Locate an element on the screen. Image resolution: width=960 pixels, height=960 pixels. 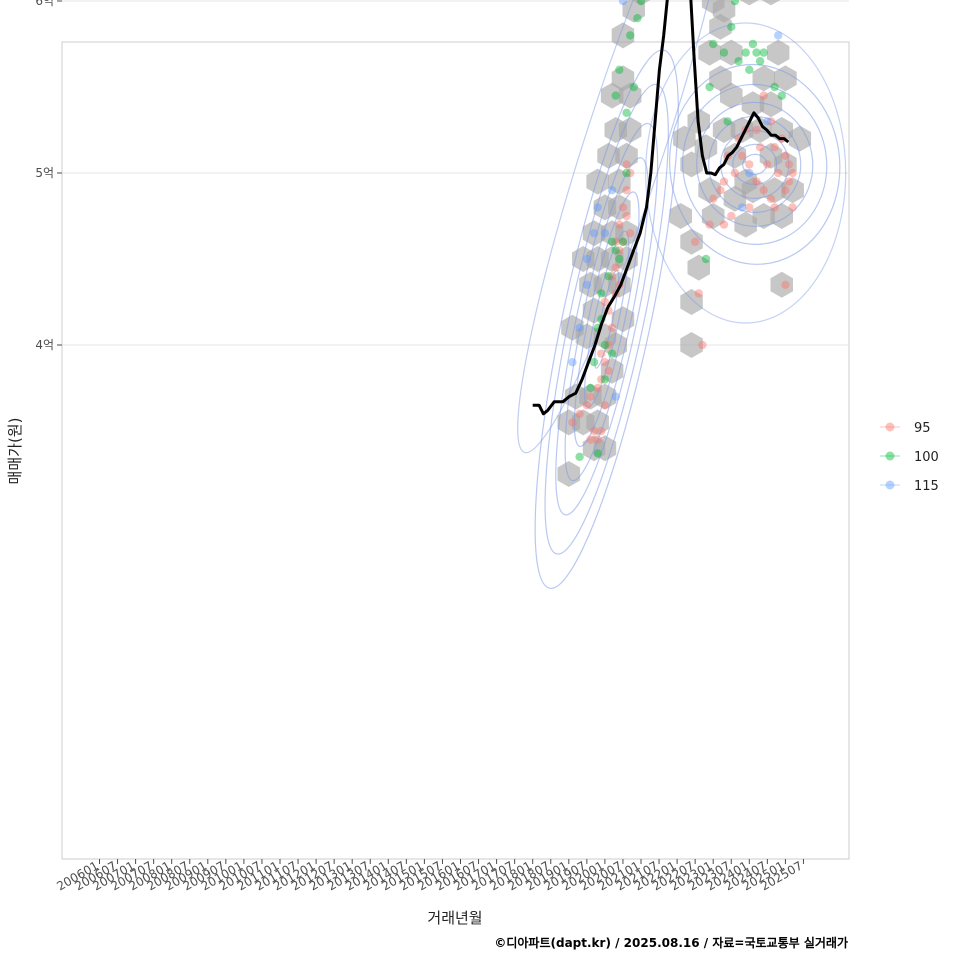
legend-key-point is located at coordinates (890, 485).